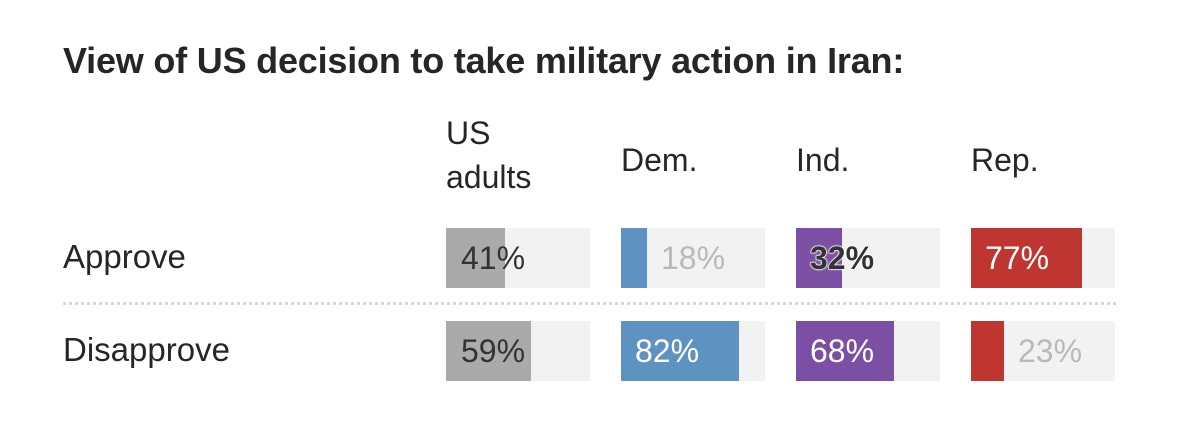  I want to click on bar-ind-approve, so click(819, 258).